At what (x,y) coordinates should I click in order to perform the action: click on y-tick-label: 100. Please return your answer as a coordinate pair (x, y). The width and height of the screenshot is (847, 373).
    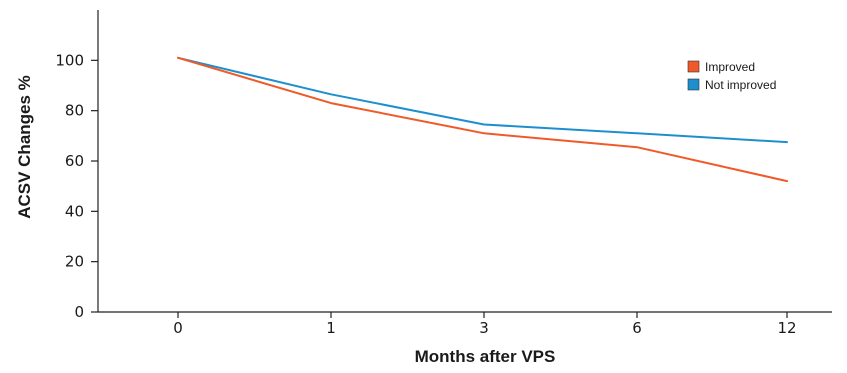
    Looking at the image, I should click on (69, 60).